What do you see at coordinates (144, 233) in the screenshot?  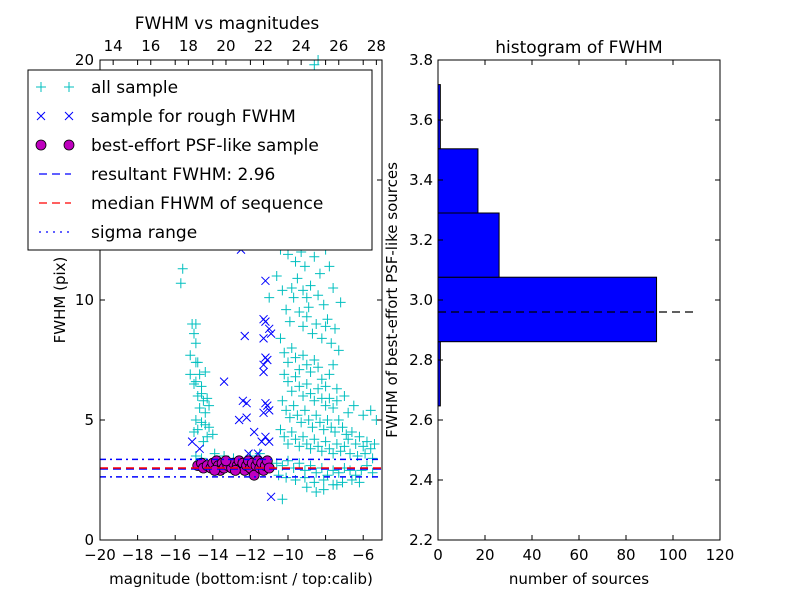 I see `legend-label: sigma range` at bounding box center [144, 233].